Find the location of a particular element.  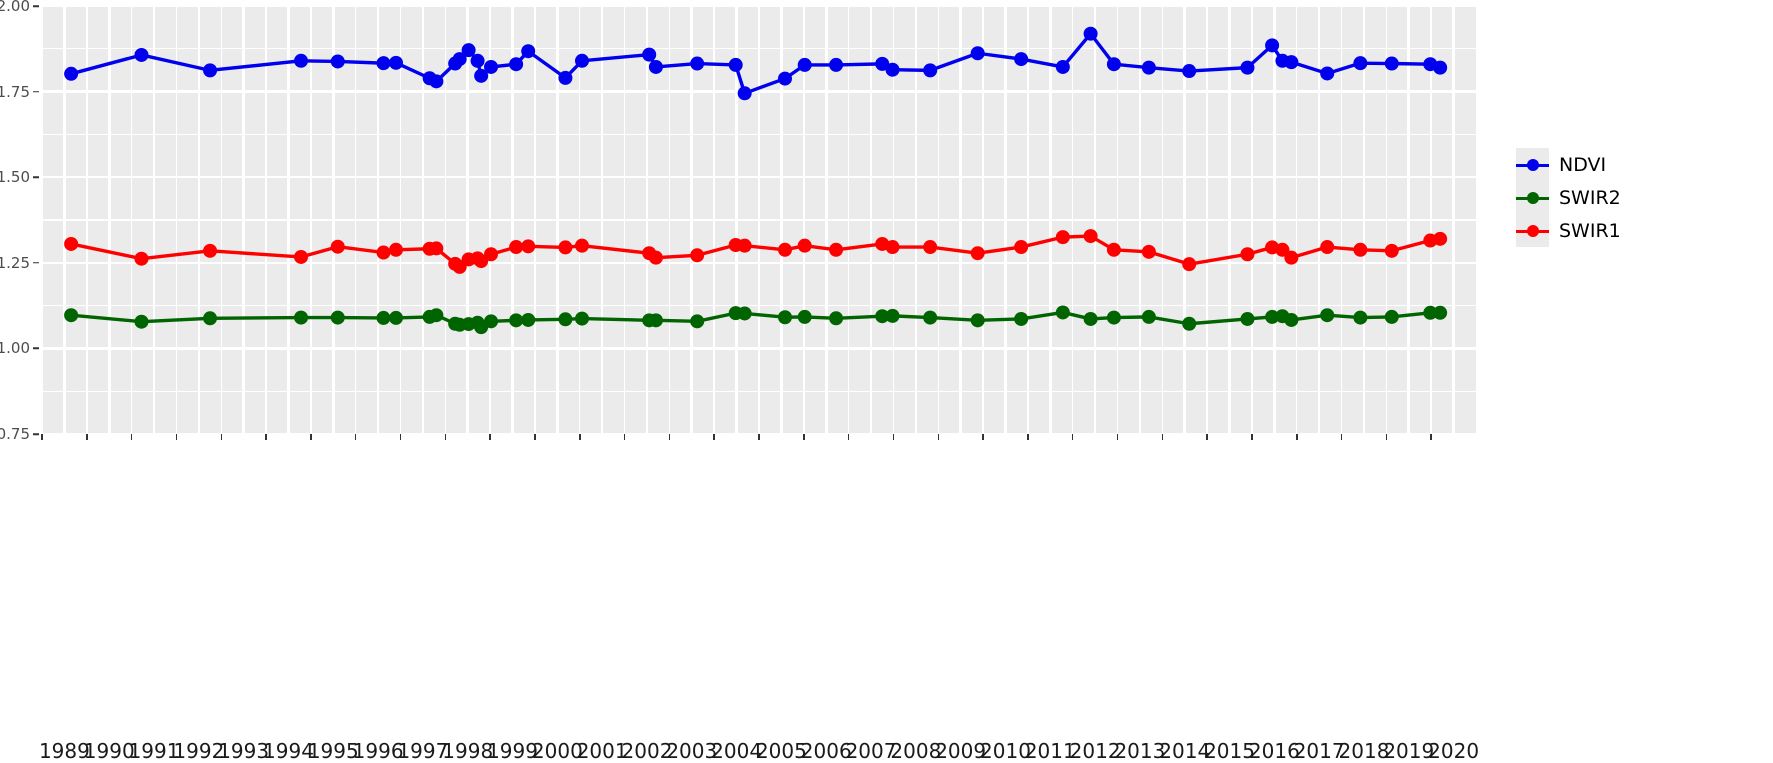

x-axis-tick-label: 1990 is located at coordinates (109, 751).